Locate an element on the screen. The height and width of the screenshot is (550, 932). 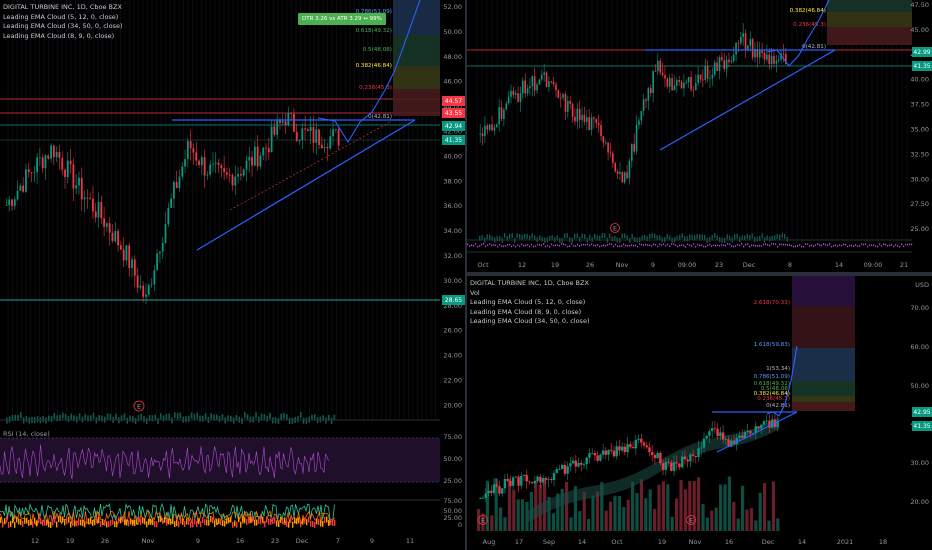
x-tick: 2021 is located at coordinates (845, 542).